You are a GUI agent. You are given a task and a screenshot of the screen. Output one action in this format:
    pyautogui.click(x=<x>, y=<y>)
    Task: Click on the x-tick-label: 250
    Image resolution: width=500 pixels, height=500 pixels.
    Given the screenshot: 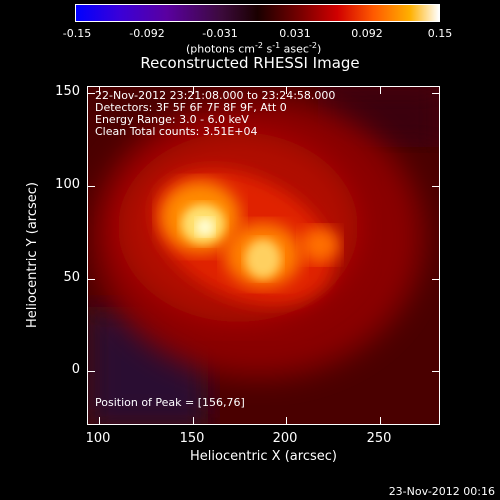 What is the action you would take?
    pyautogui.click(x=379, y=438)
    